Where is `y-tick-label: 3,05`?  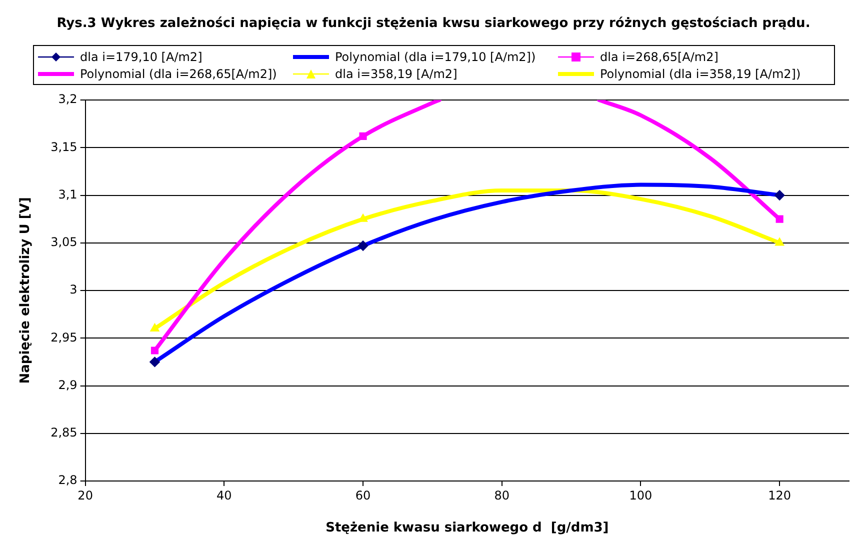
y-tick-label: 3,05 is located at coordinates (64, 242).